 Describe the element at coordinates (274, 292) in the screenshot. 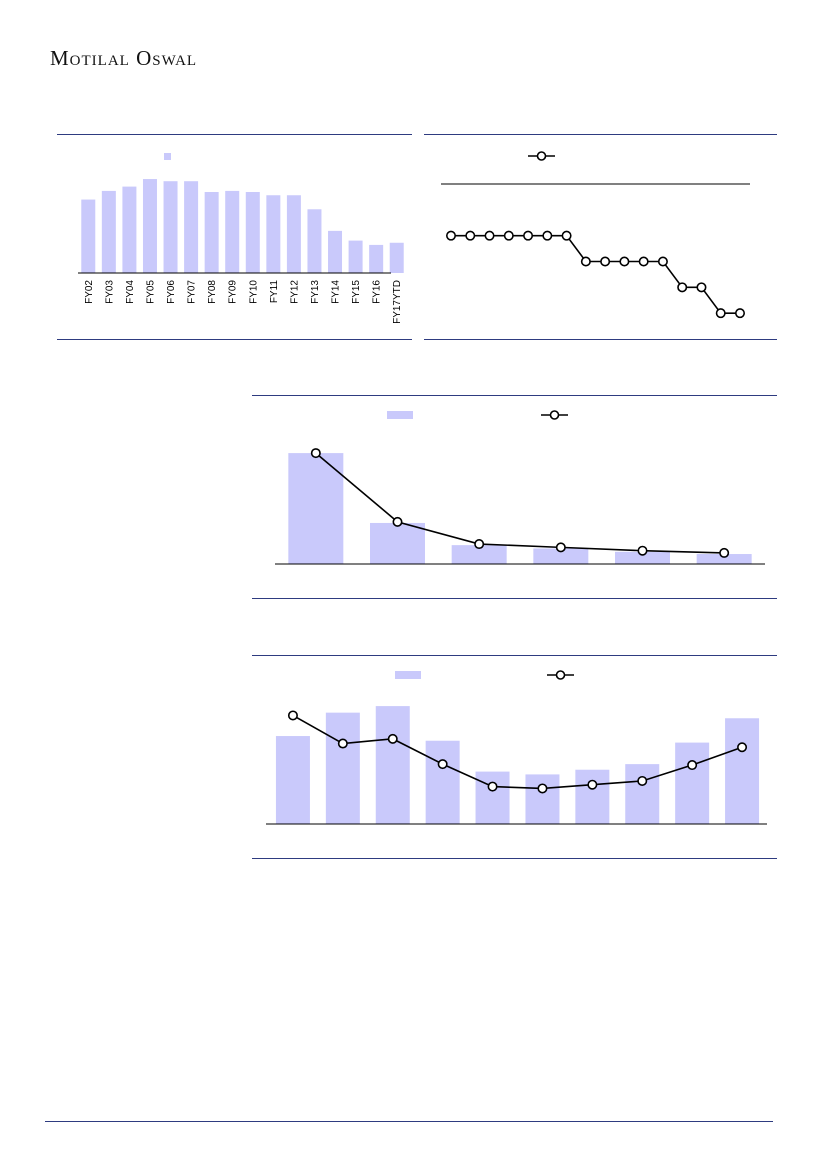

I see `chart-1-tick-label-9: FY11` at that location.